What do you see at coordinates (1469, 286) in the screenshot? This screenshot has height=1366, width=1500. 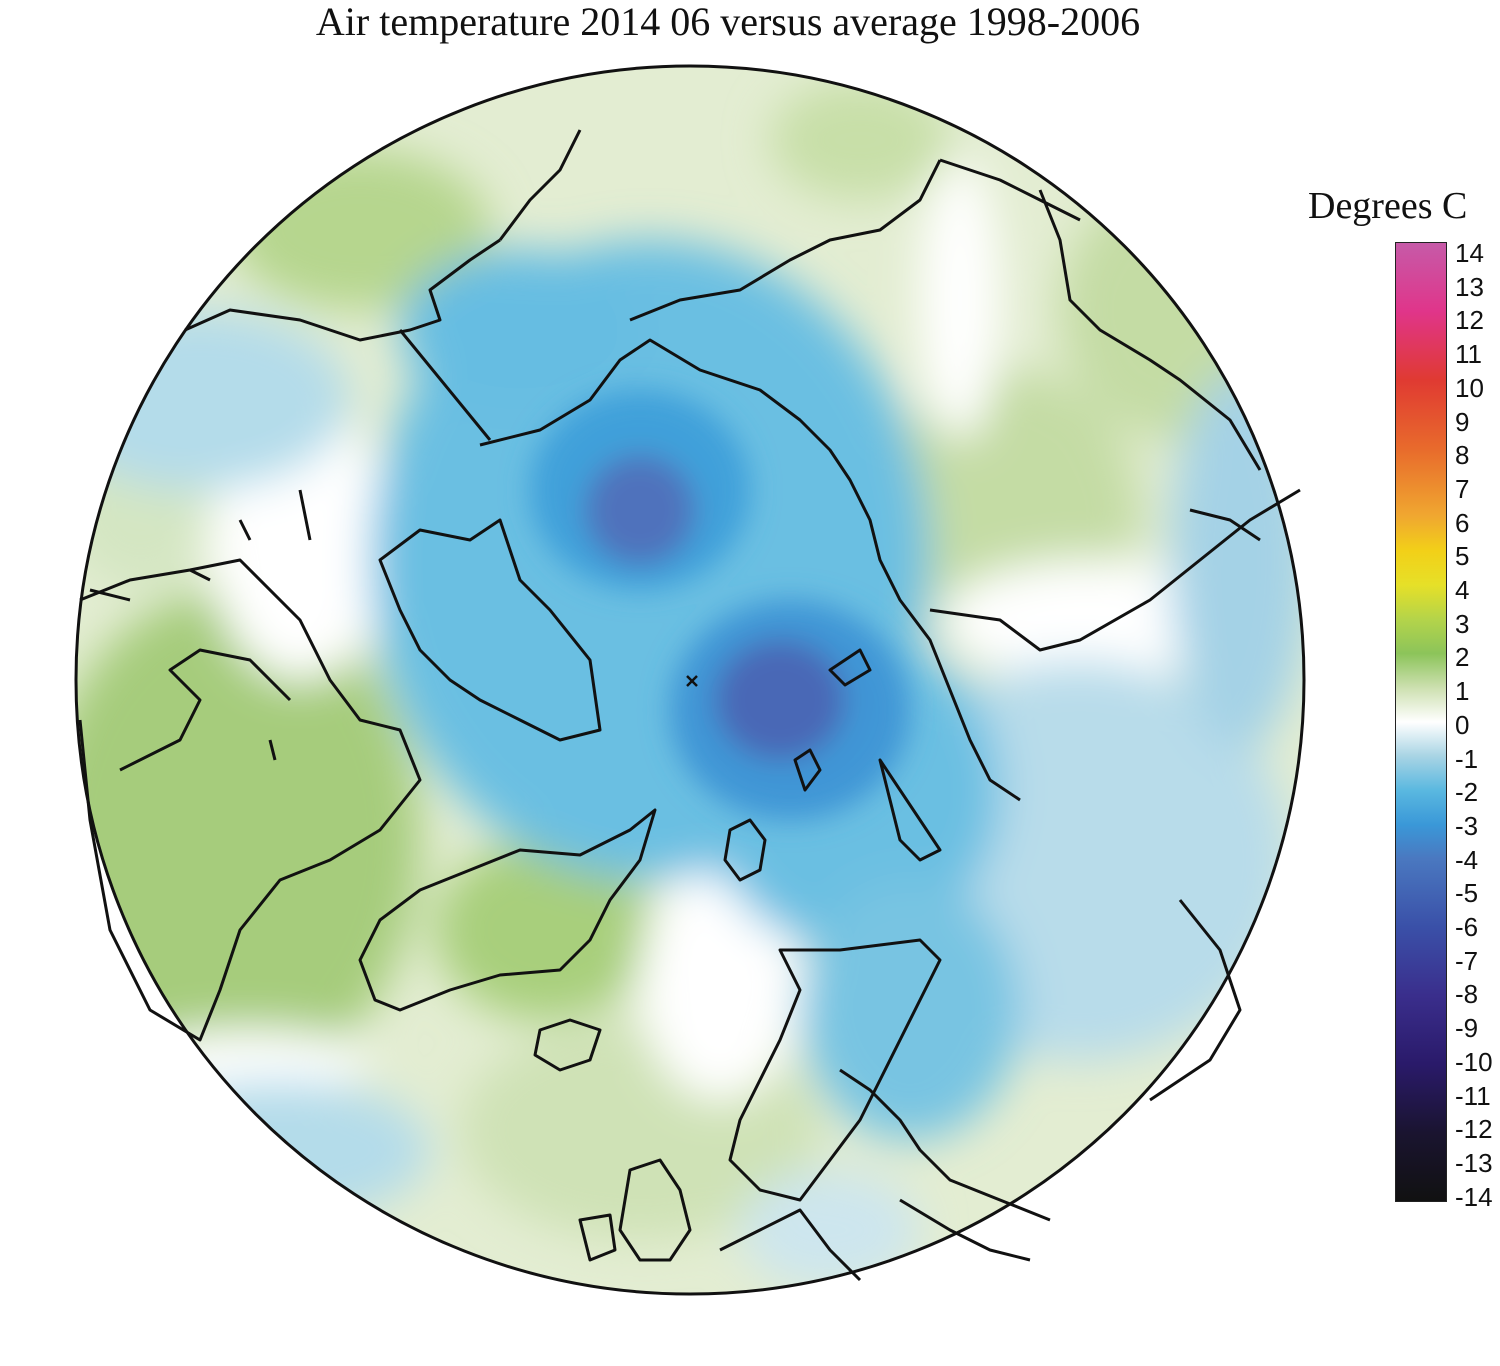 I see `legend-tick-label: 13` at bounding box center [1469, 286].